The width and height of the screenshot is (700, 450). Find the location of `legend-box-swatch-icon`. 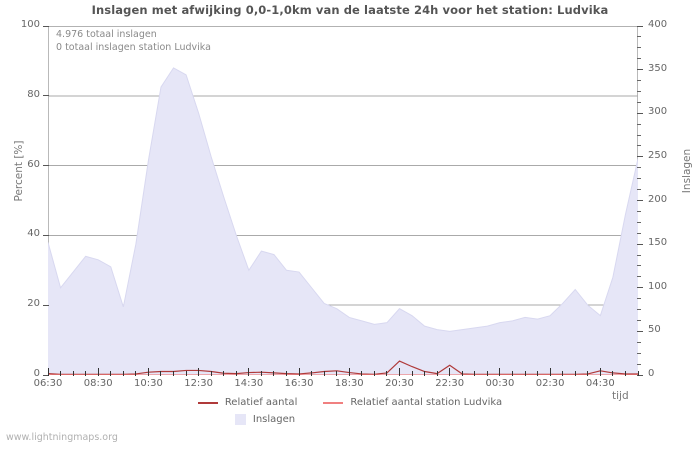

legend-box-swatch-icon is located at coordinates (240, 419).